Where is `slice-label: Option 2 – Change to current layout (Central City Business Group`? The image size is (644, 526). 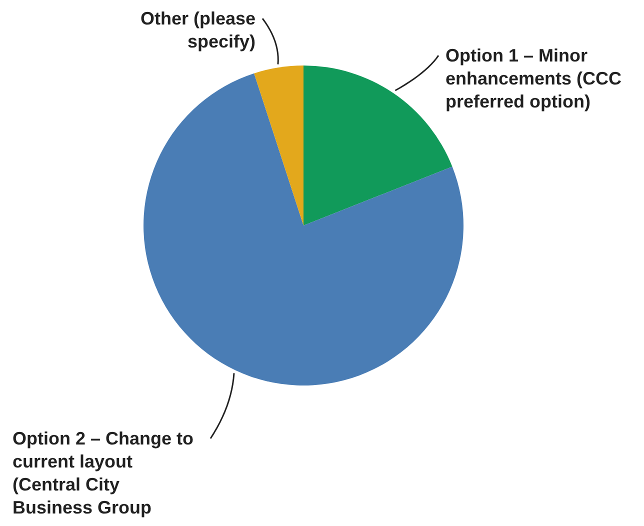
slice-label: Option 2 – Change to current layout (Central City Business Group is located at coordinates (103, 473).